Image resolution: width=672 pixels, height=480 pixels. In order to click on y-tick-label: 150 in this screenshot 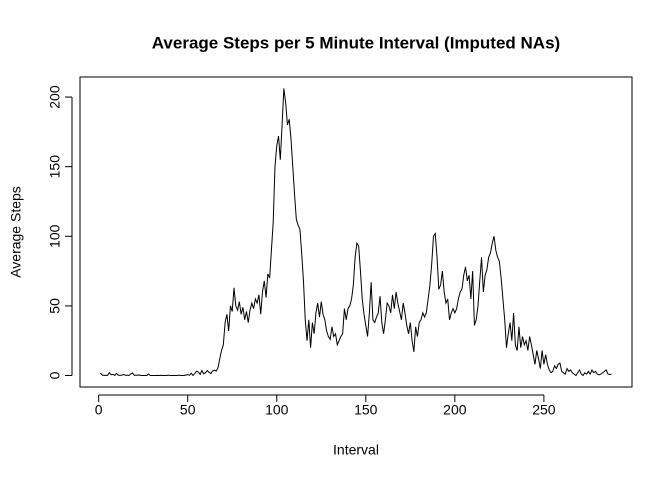, I will do `click(55, 167)`.